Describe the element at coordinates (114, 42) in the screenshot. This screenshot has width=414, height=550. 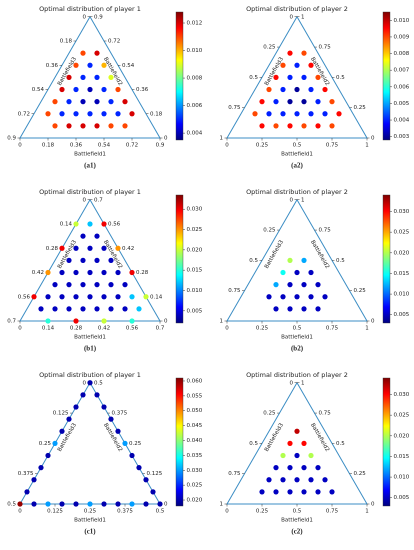
I see `right-tick-label: 0.72` at that location.